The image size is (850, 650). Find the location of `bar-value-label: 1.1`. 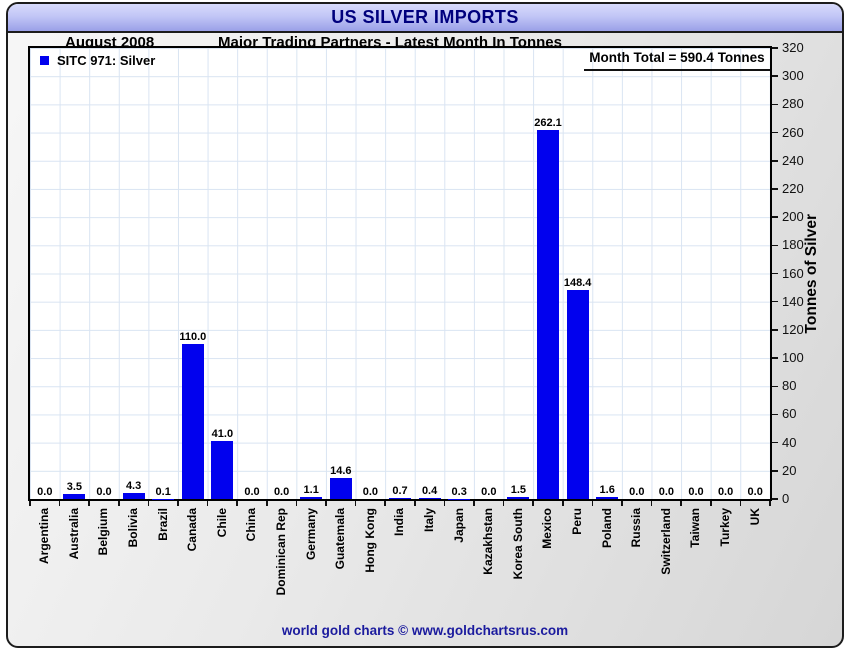

bar-value-label: 1.1 is located at coordinates (311, 490).